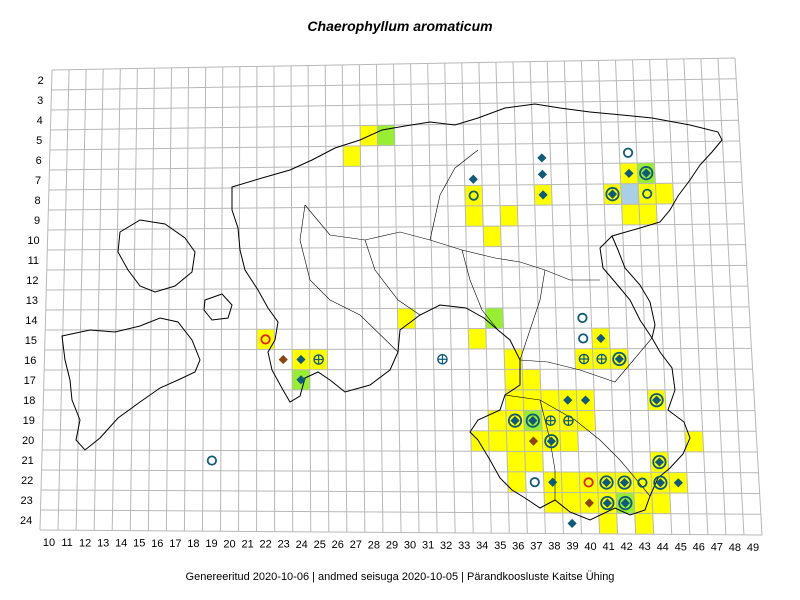 The image size is (800, 600). I want to click on column-label: 21, so click(247, 544).